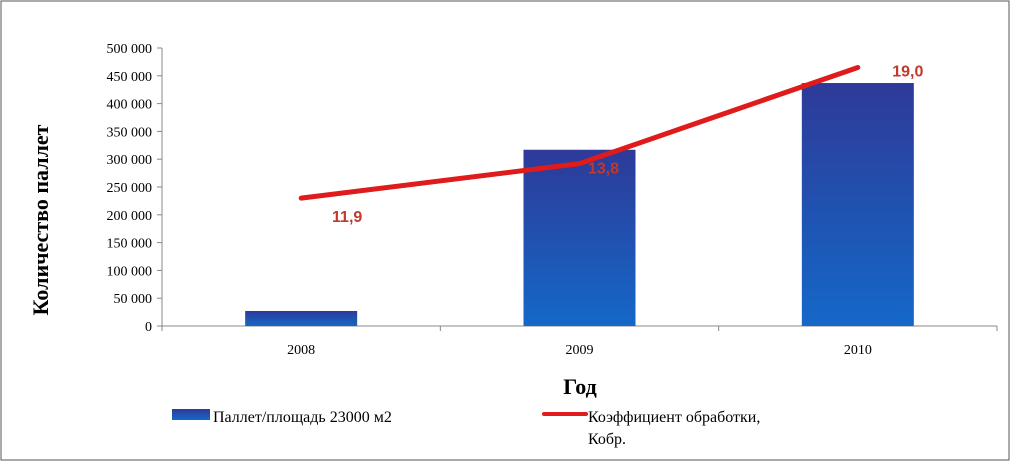 The height and width of the screenshot is (461, 1010). What do you see at coordinates (130, 105) in the screenshot?
I see `y-tick-label: 400 000` at bounding box center [130, 105].